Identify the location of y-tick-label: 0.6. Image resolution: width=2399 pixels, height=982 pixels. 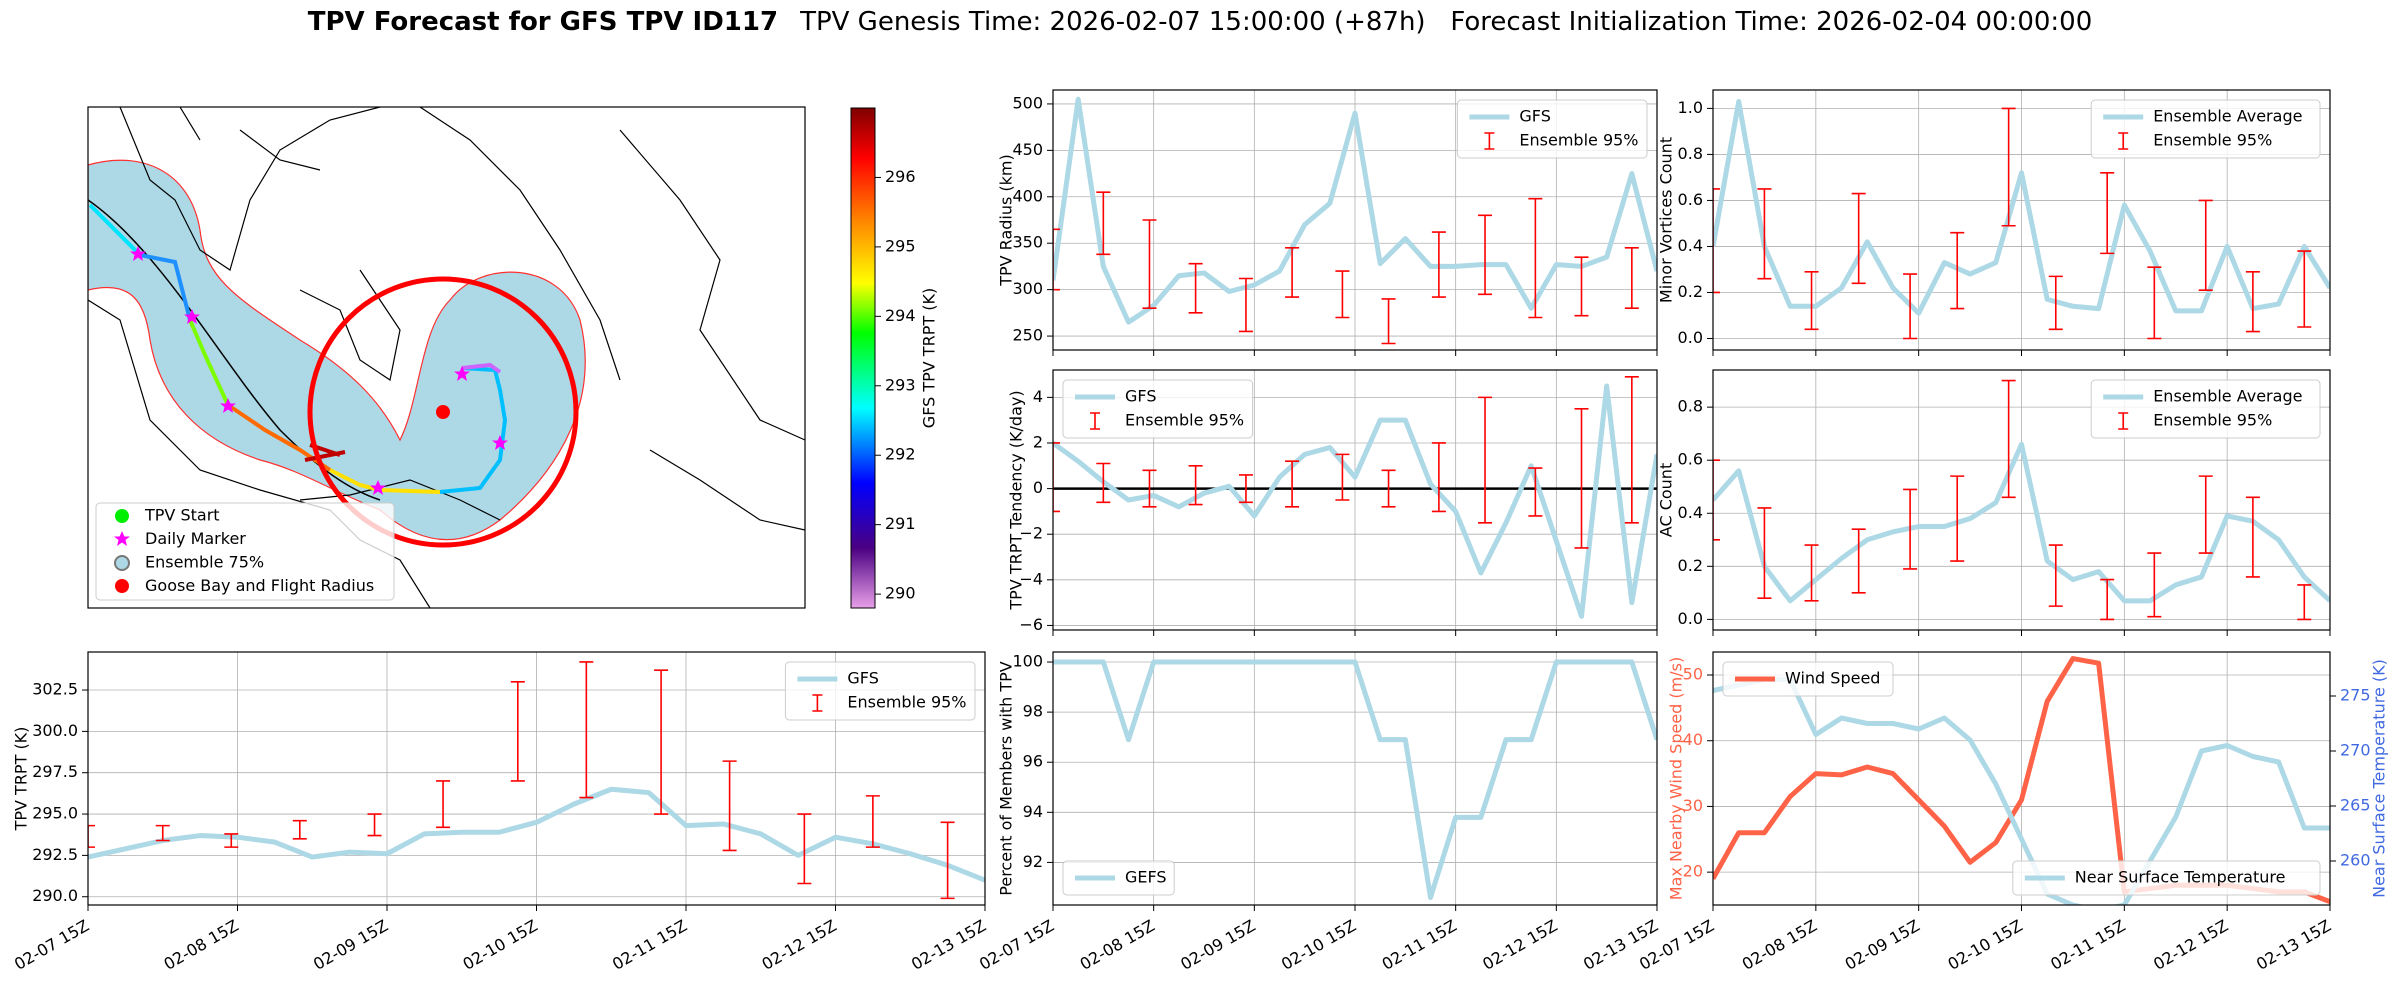
(1690, 459).